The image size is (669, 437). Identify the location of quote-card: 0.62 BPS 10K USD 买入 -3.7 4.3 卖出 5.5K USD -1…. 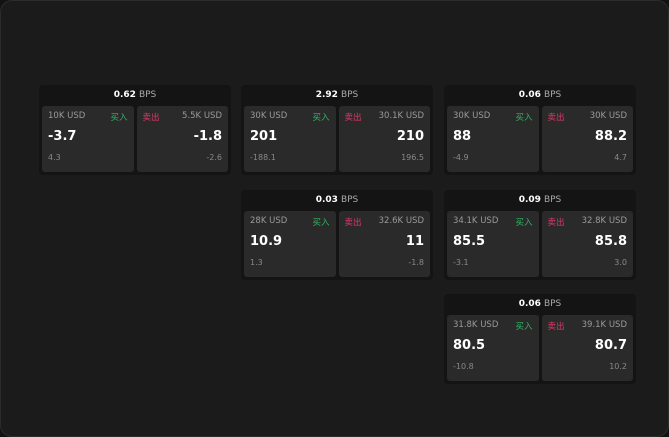
(135, 130).